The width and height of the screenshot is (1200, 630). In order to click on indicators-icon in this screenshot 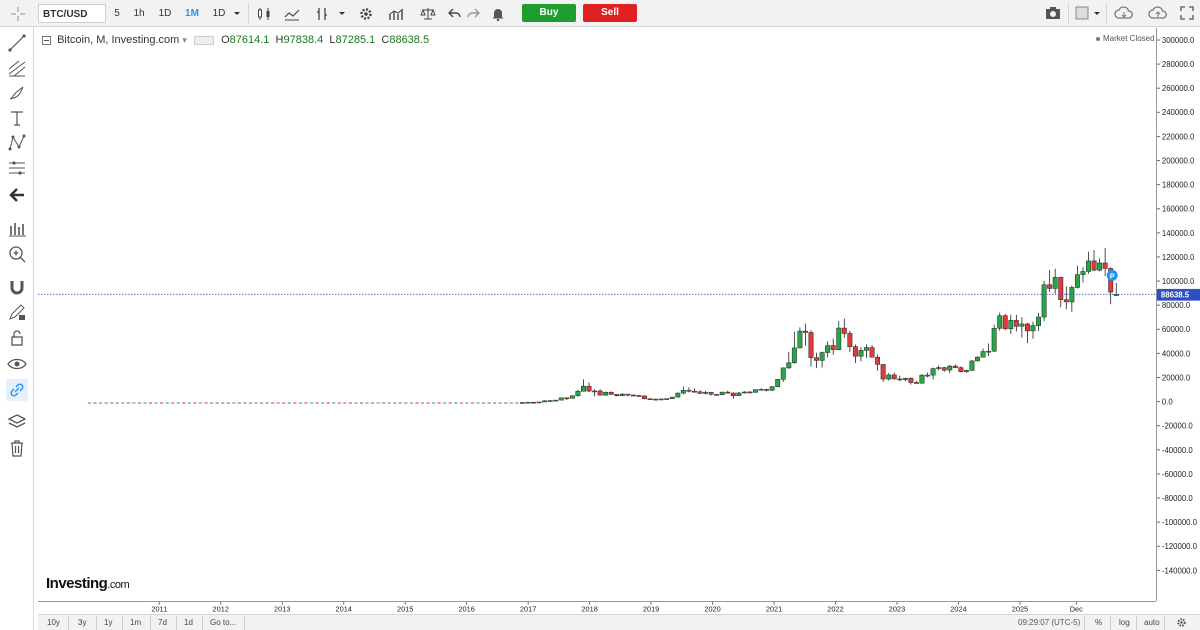, I will do `click(292, 13)`.